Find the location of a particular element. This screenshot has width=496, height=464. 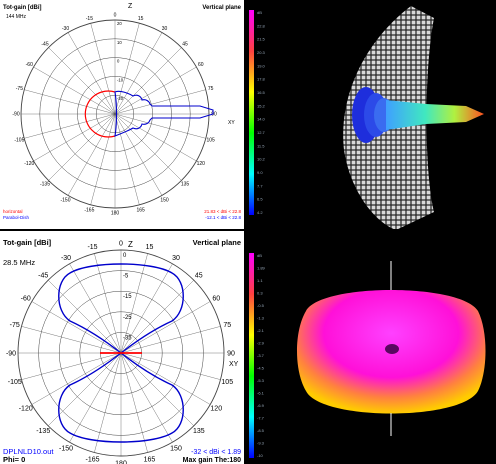

scale-value: -7.7 is located at coordinates (261, 418).